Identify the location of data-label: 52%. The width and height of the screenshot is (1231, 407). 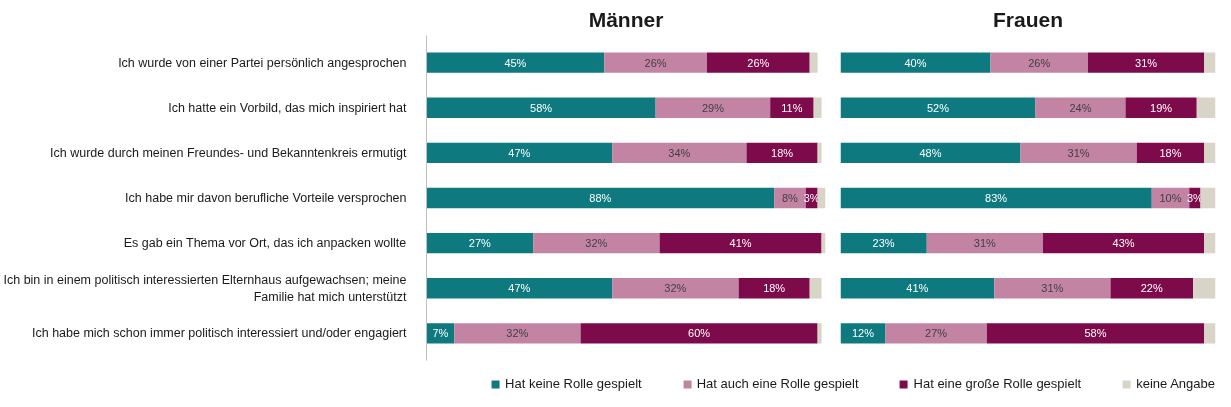
(938, 107).